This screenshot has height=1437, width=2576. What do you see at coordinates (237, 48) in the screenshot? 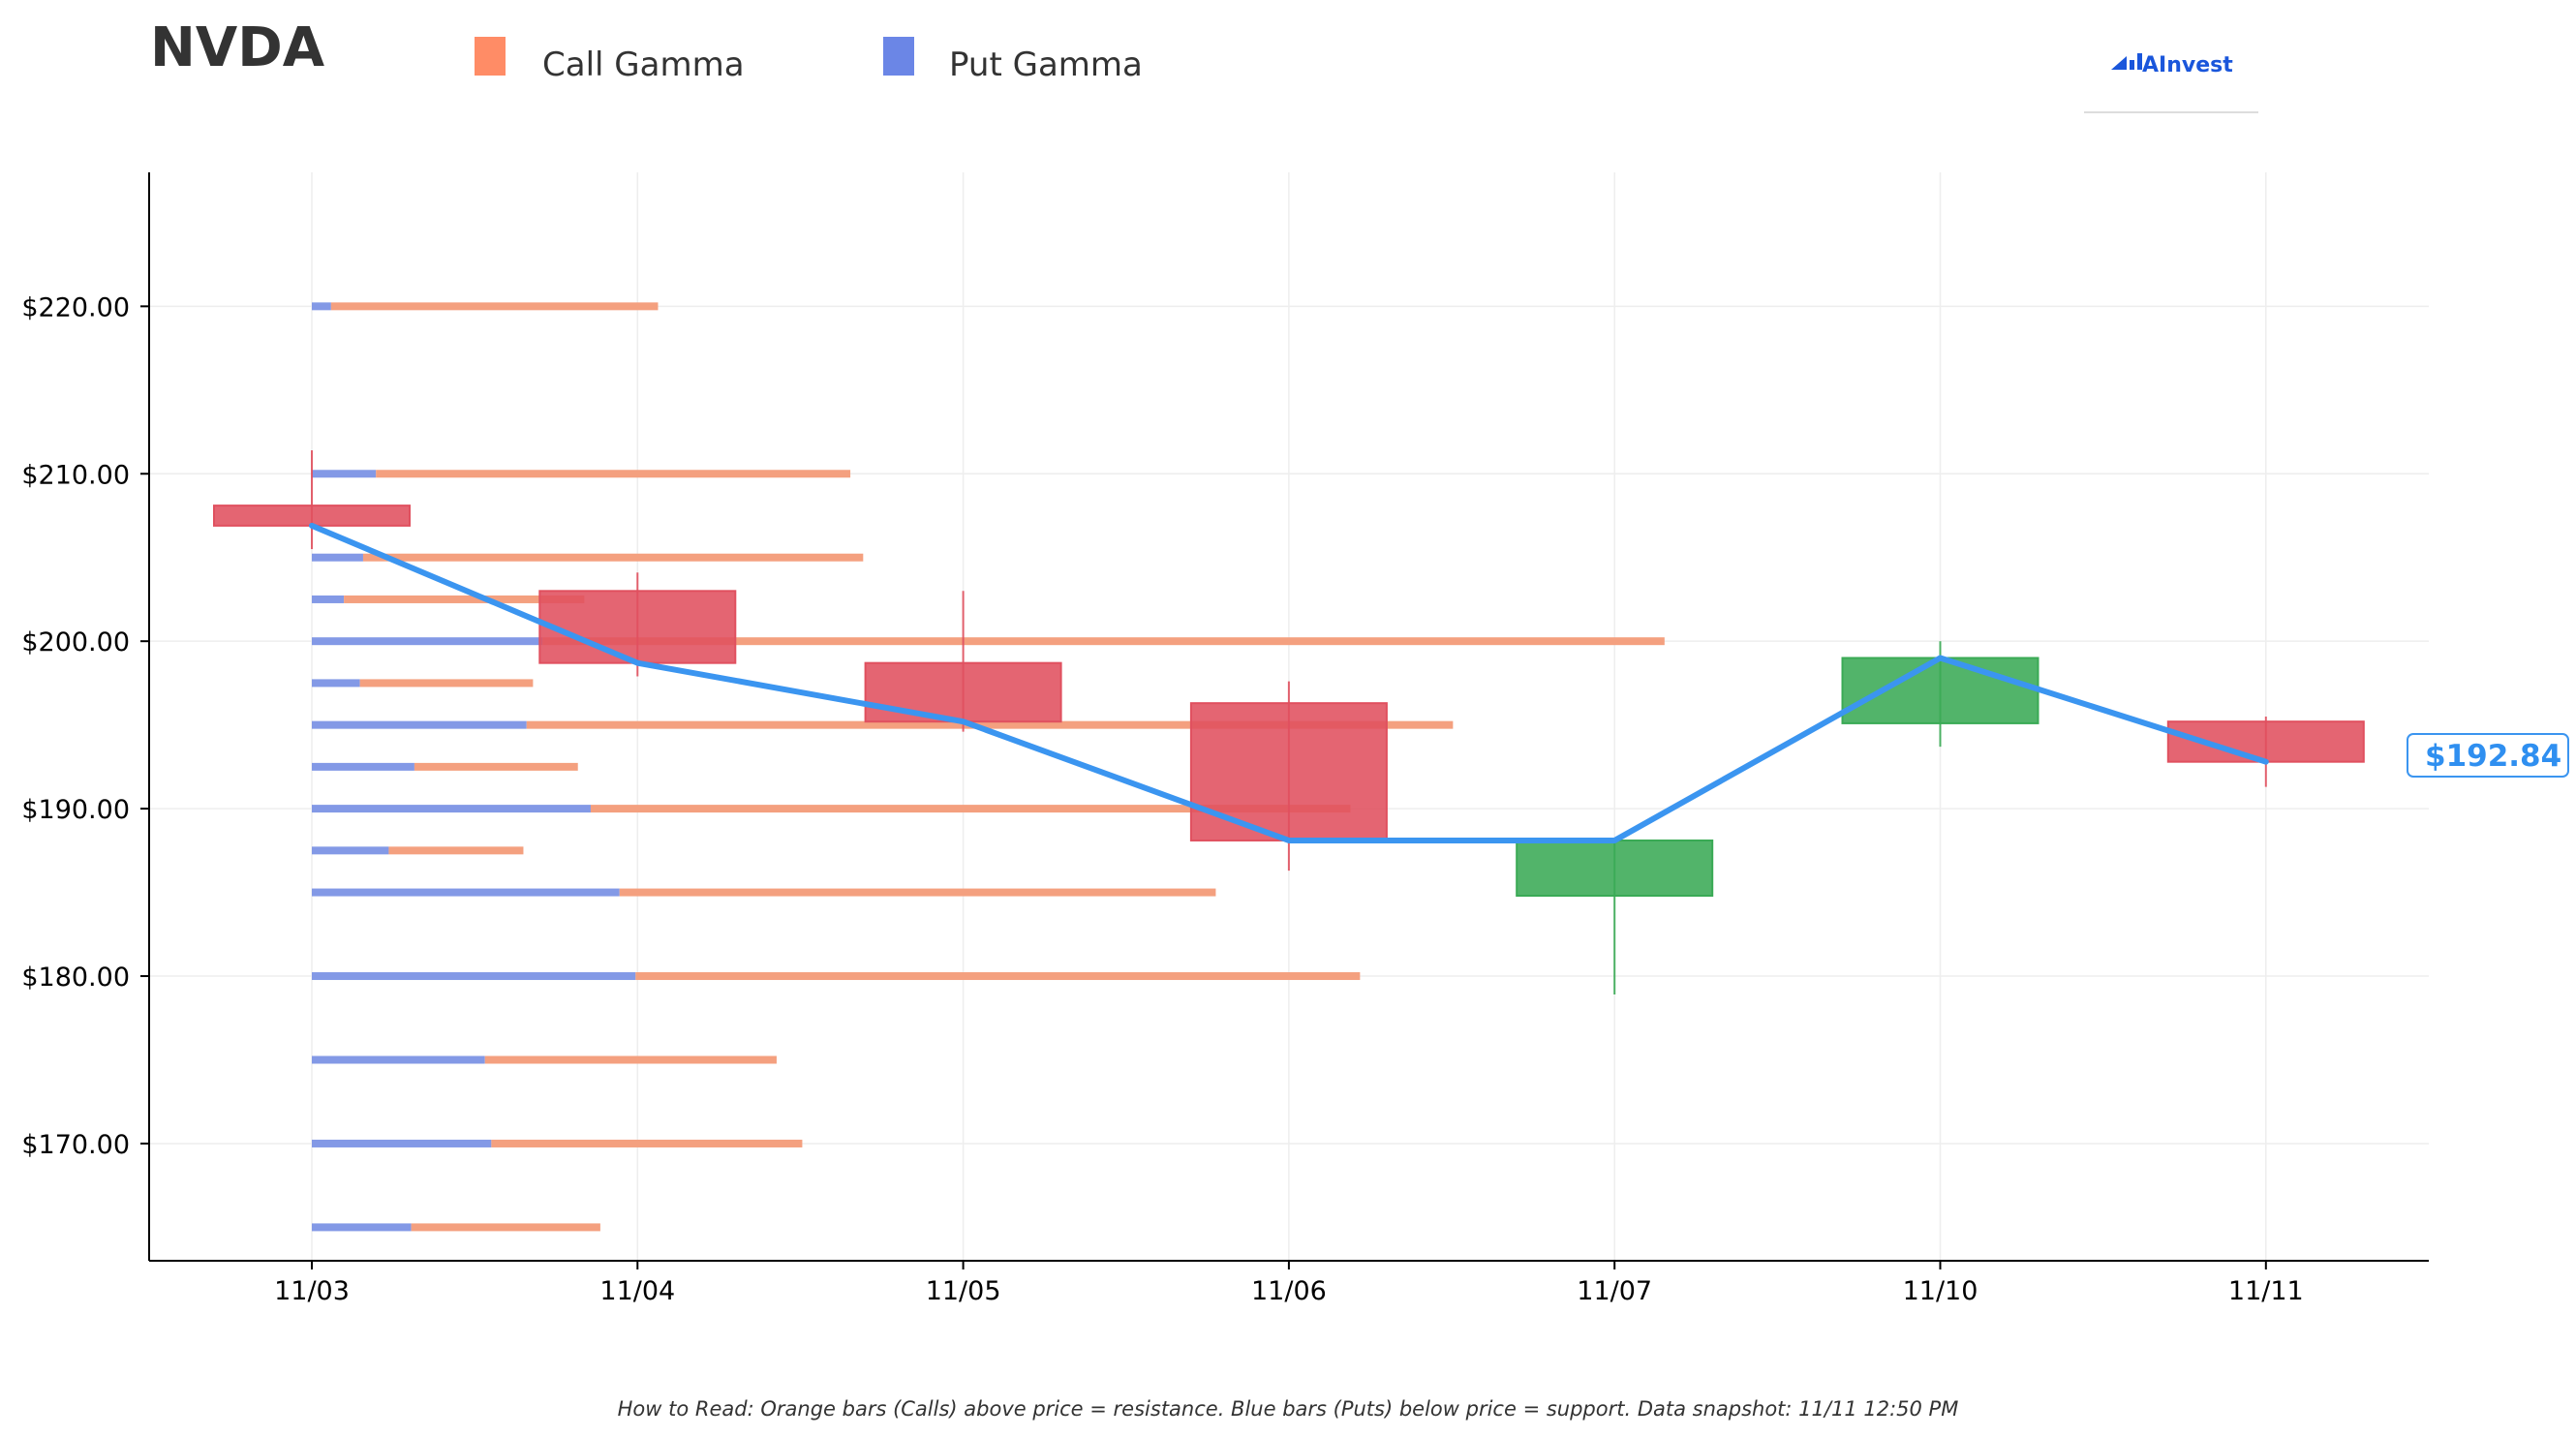
I see `ticker-title: NVDA` at bounding box center [237, 48].